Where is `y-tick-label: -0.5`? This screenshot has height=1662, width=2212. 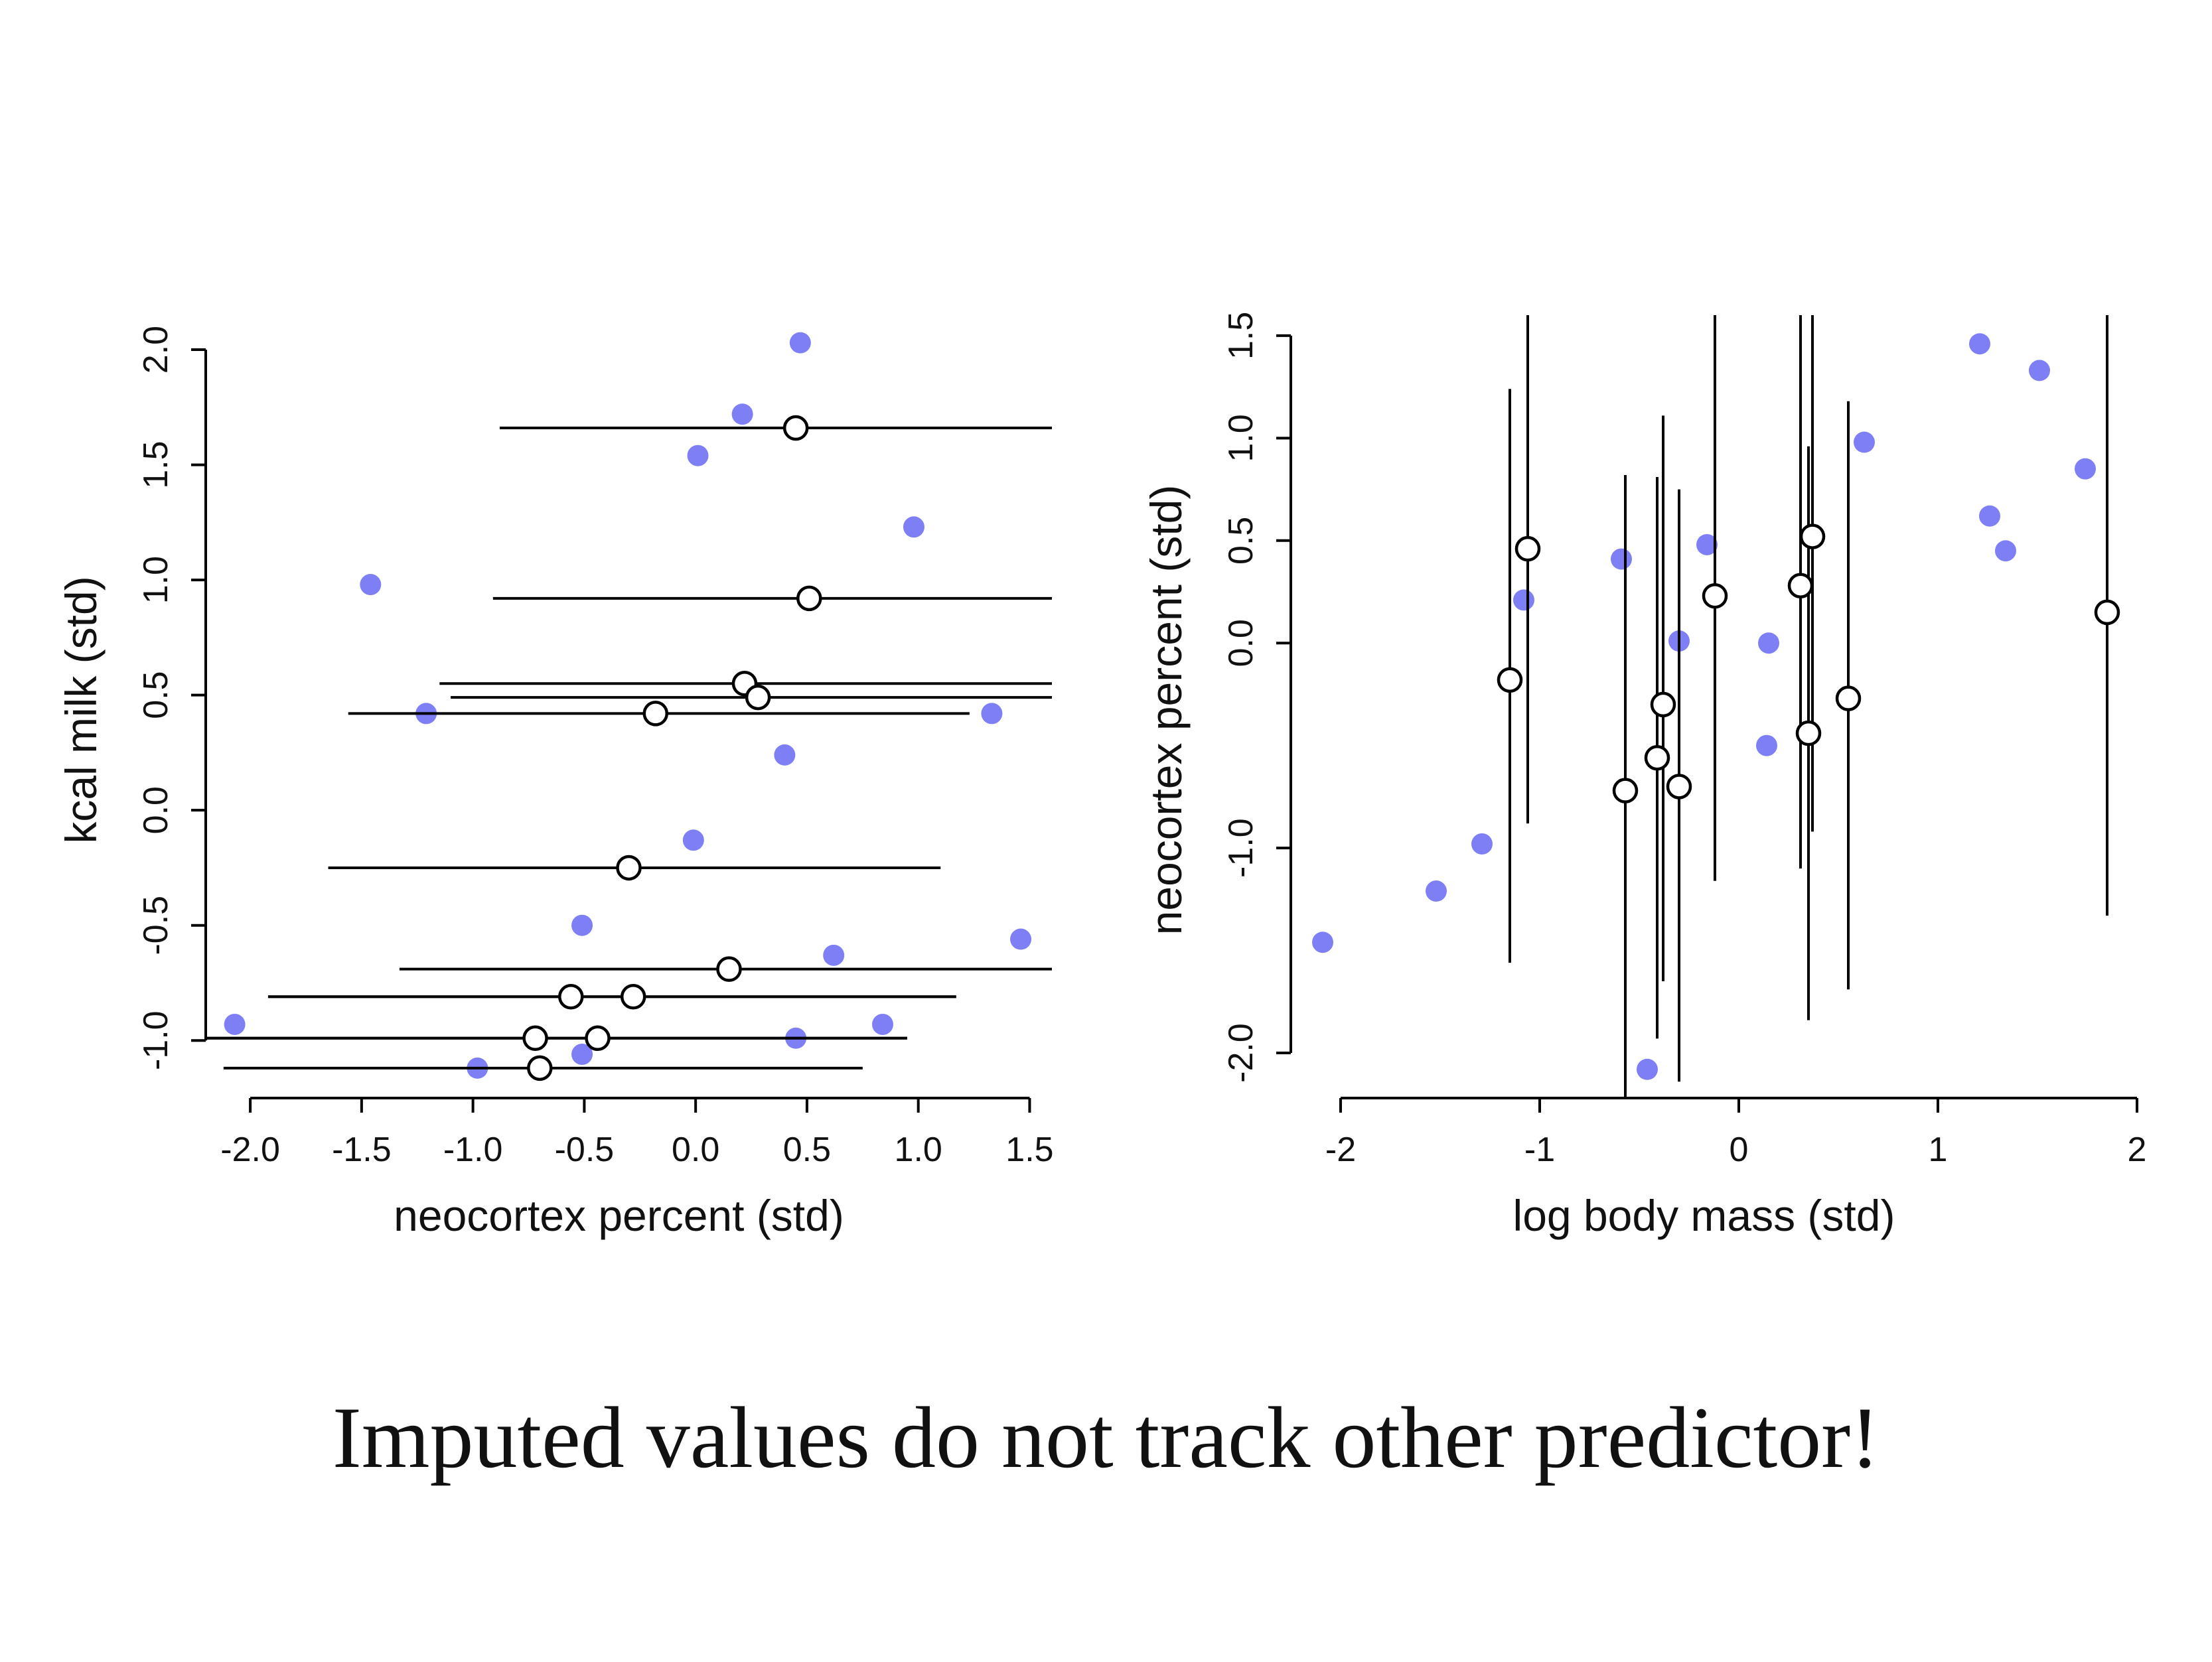 y-tick-label: -0.5 is located at coordinates (156, 926).